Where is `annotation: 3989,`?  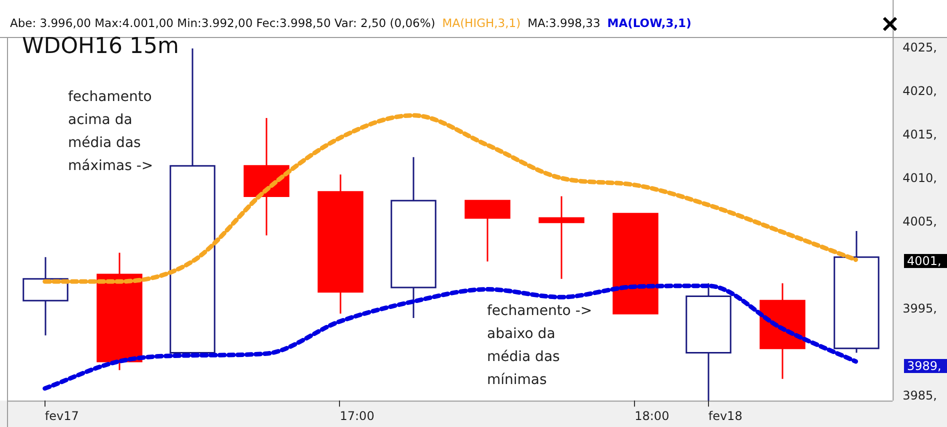 annotation: 3989, is located at coordinates (925, 366).